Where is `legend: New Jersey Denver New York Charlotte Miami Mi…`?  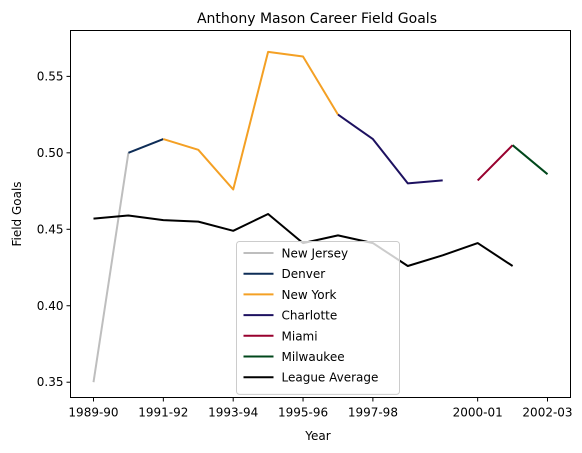 legend: New Jersey Denver New York Charlotte Miami Mi… is located at coordinates (318, 318).